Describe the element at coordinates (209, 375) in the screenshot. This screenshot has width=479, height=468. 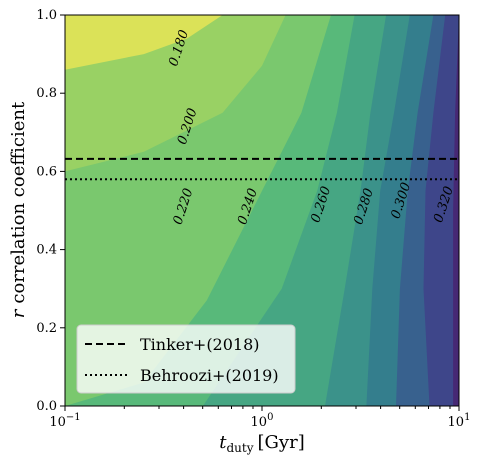
I see `legend-entry-behroozi: Behroozi+(2019)` at that location.